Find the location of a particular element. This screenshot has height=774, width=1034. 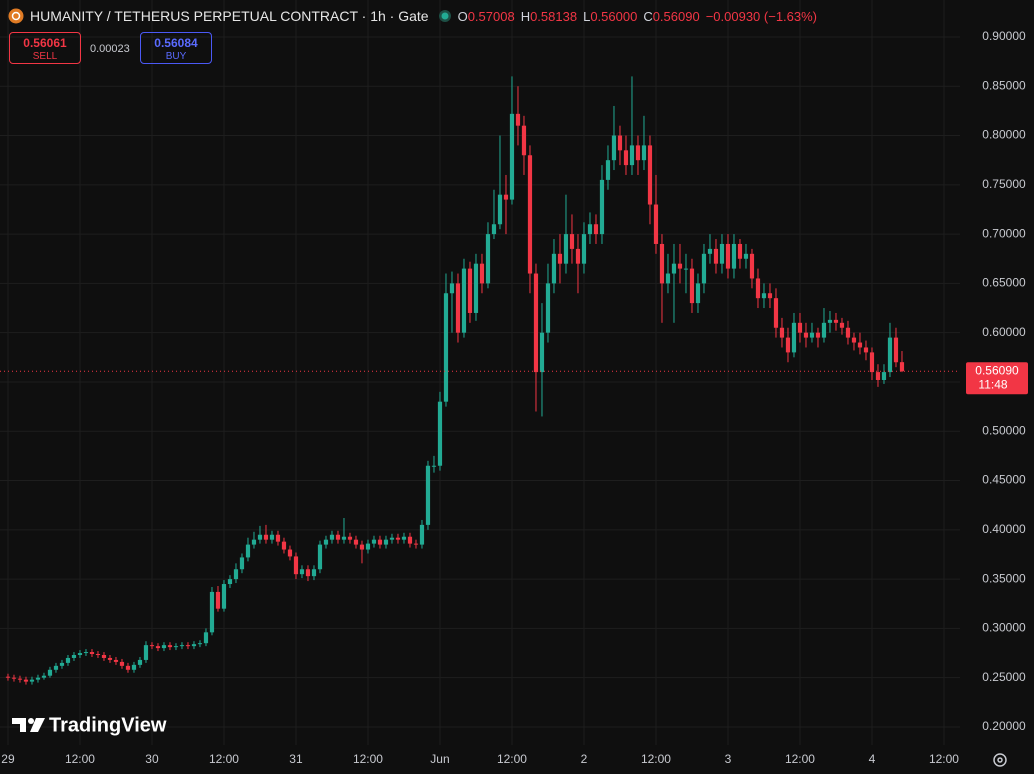

y-tick-label: 0.70000 is located at coordinates (1004, 233).